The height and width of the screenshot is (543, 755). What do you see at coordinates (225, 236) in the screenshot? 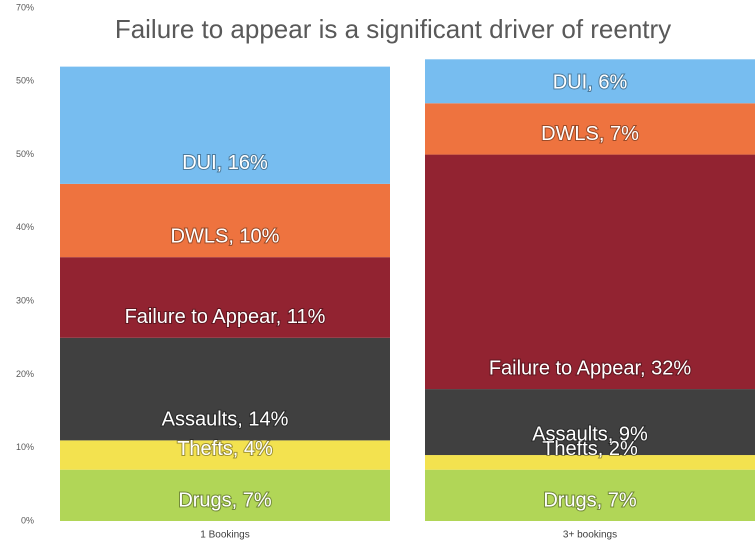
I see `data-label: DWLS, 10%` at bounding box center [225, 236].